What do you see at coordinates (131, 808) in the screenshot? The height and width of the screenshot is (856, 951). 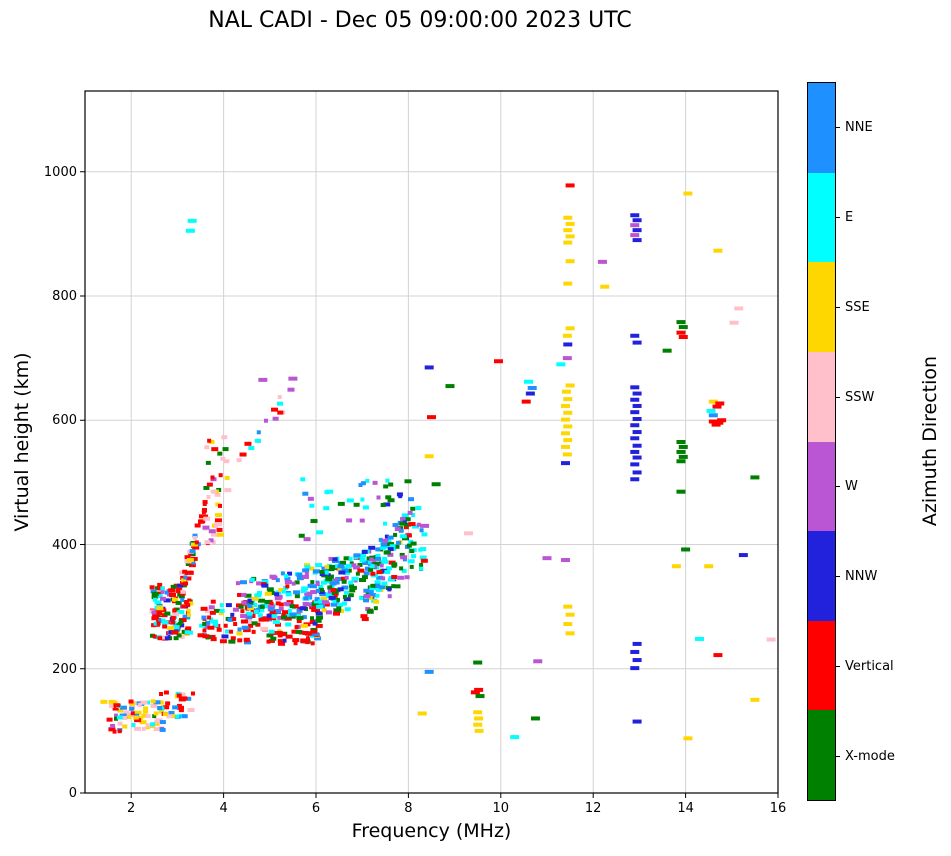 I see `x-tick-label: 2` at bounding box center [131, 808].